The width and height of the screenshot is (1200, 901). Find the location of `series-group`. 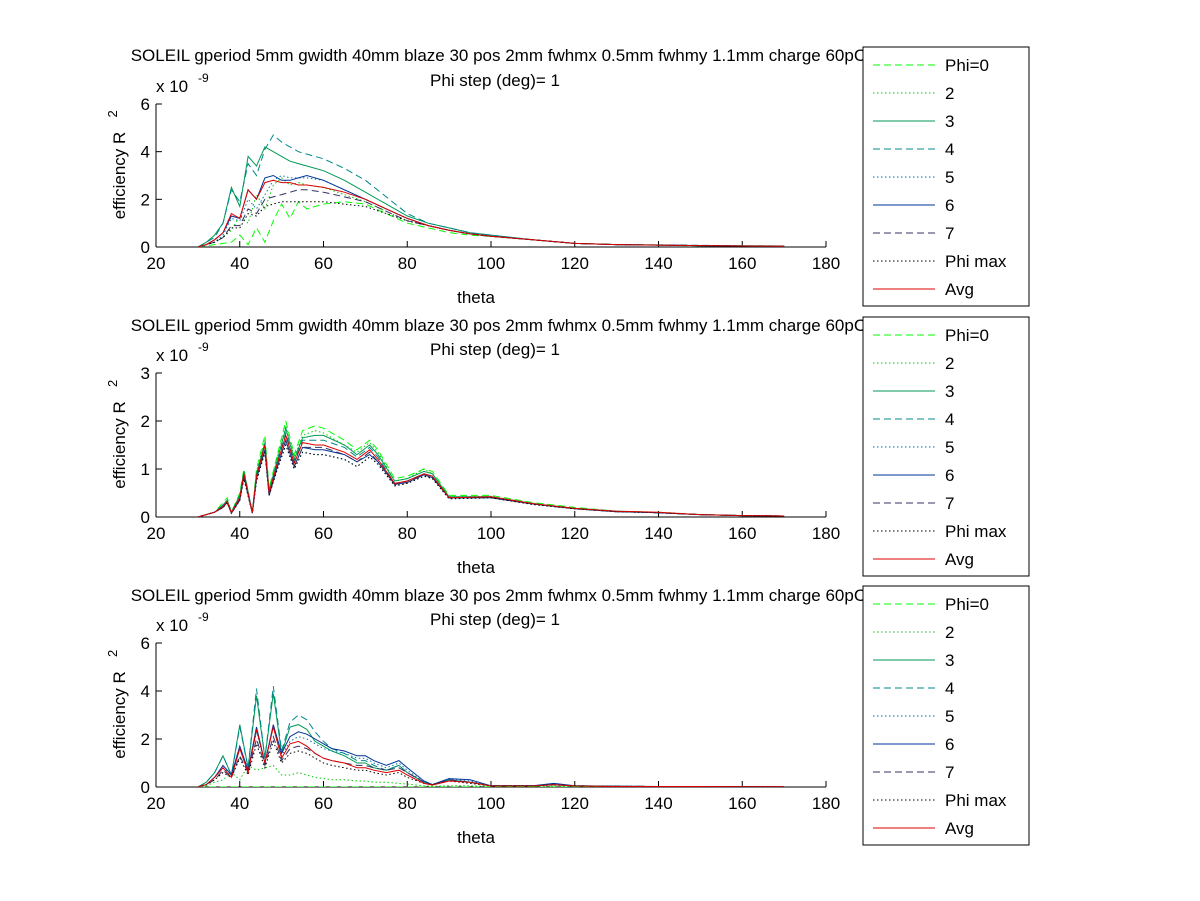

series-group is located at coordinates (491, 190).